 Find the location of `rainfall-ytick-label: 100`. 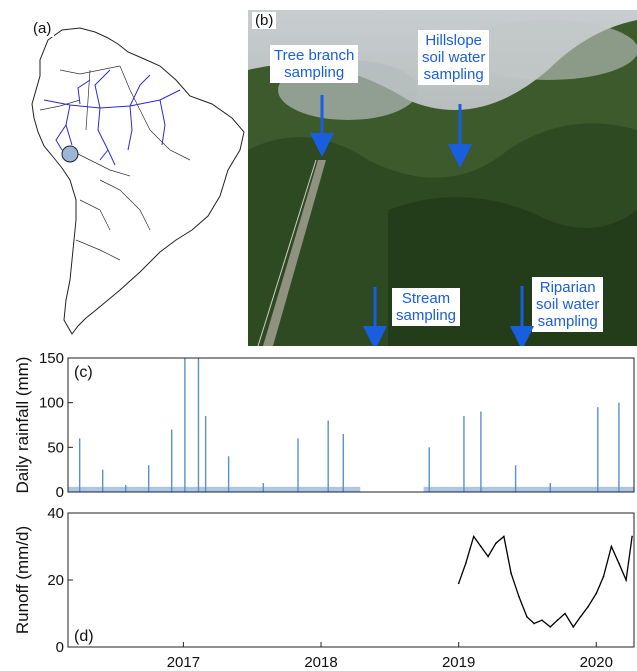

rainfall-ytick-label: 100 is located at coordinates (51, 403).